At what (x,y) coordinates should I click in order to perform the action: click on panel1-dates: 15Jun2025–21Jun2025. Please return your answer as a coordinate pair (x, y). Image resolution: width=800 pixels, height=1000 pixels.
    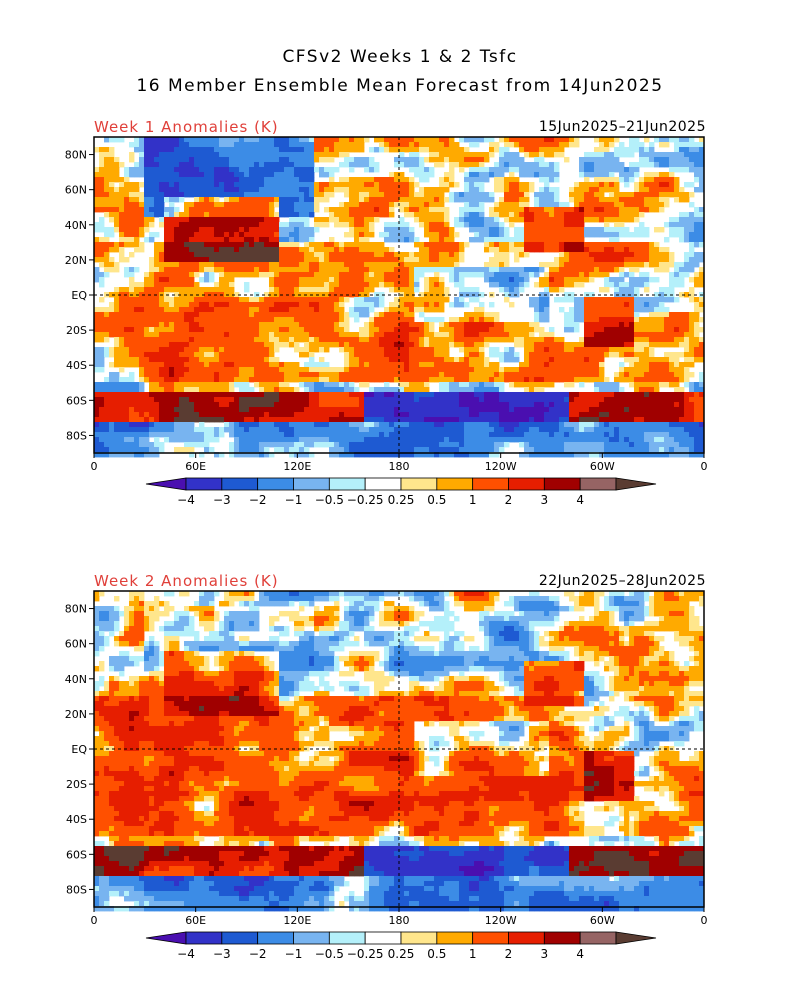
    Looking at the image, I should click on (622, 127).